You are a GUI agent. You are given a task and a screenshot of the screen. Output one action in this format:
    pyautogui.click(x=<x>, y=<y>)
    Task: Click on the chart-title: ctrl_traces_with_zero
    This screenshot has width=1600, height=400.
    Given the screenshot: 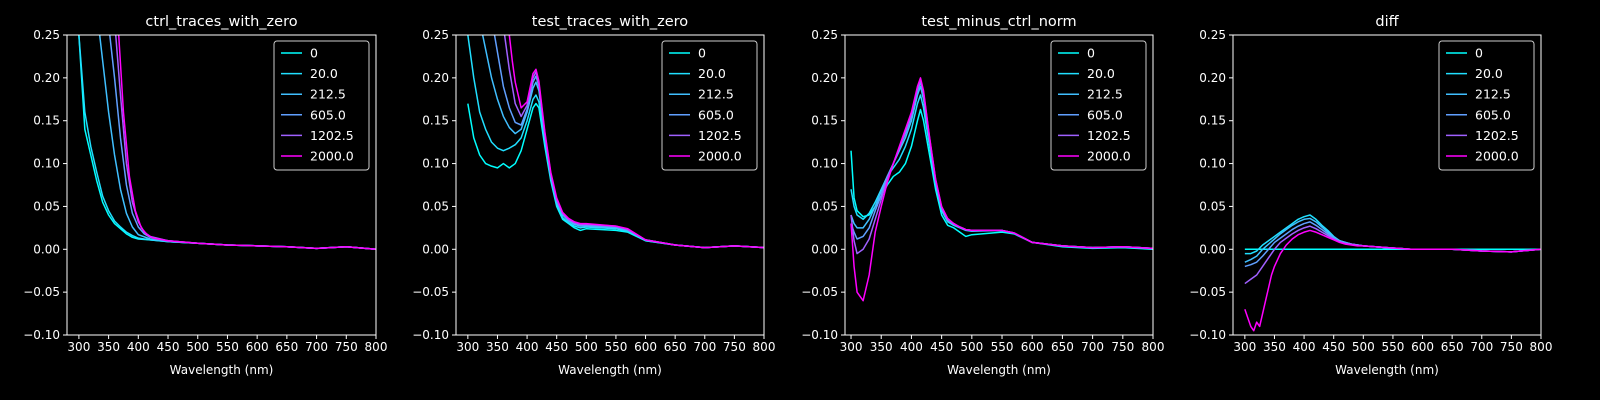 What is the action you would take?
    pyautogui.click(x=221, y=22)
    